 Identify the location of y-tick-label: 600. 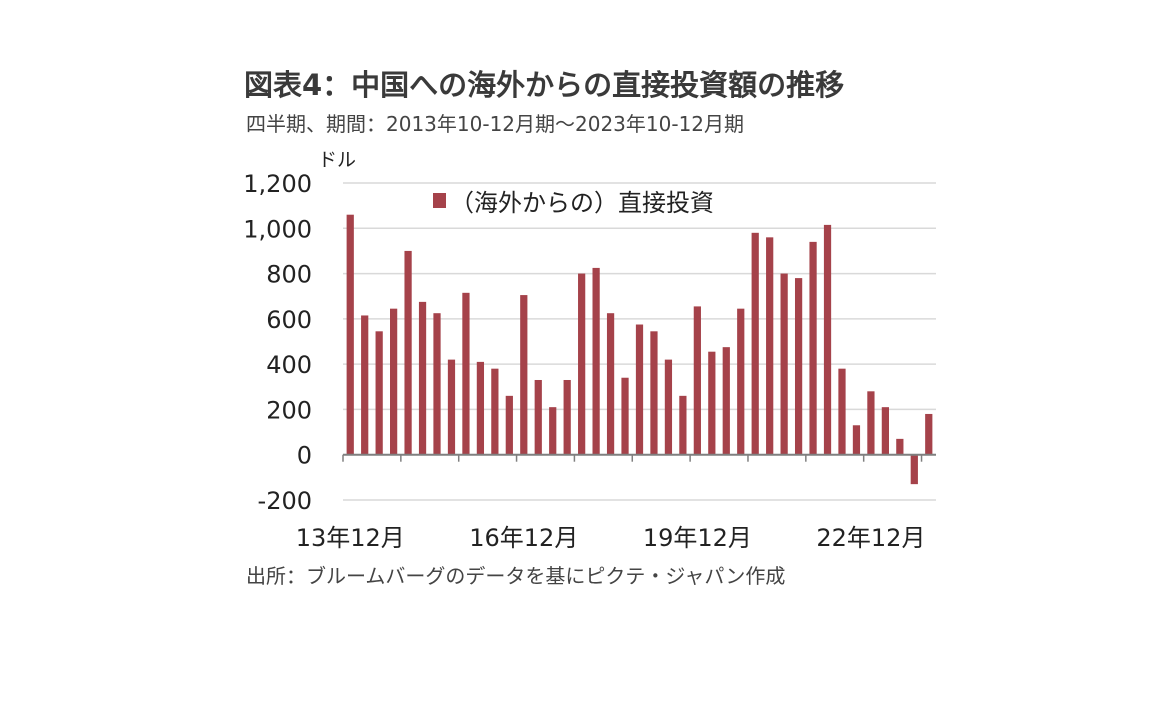
(289, 320).